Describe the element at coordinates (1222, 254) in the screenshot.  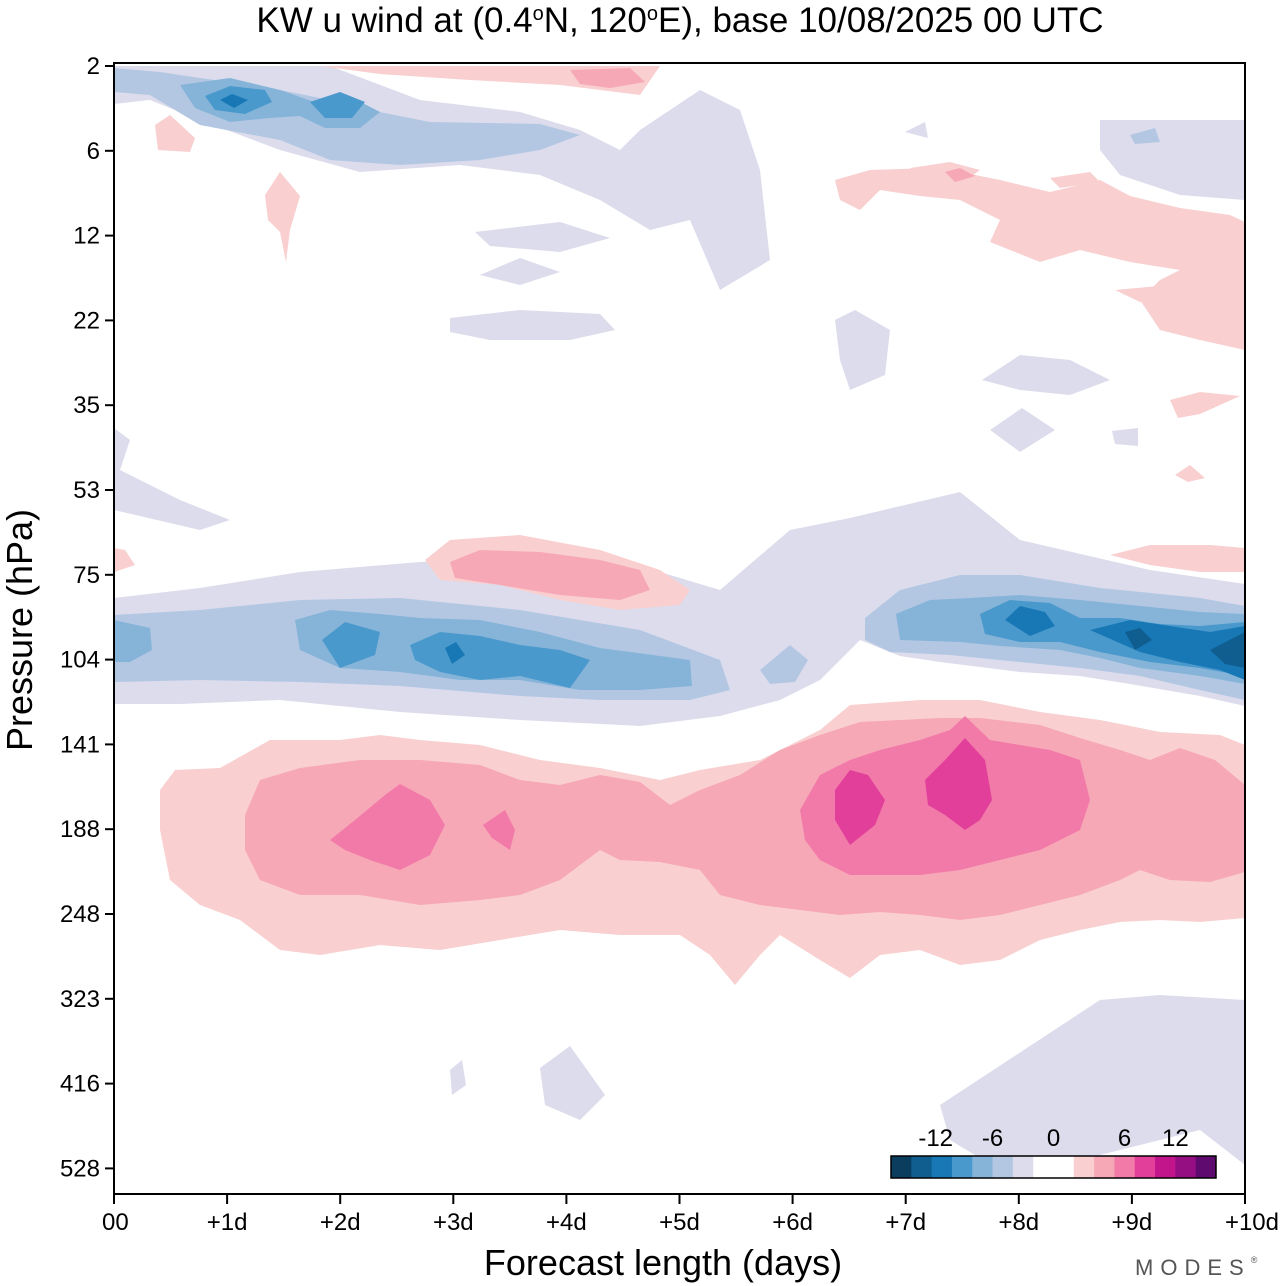
I see `contour-weak-westerly-patch-d` at that location.